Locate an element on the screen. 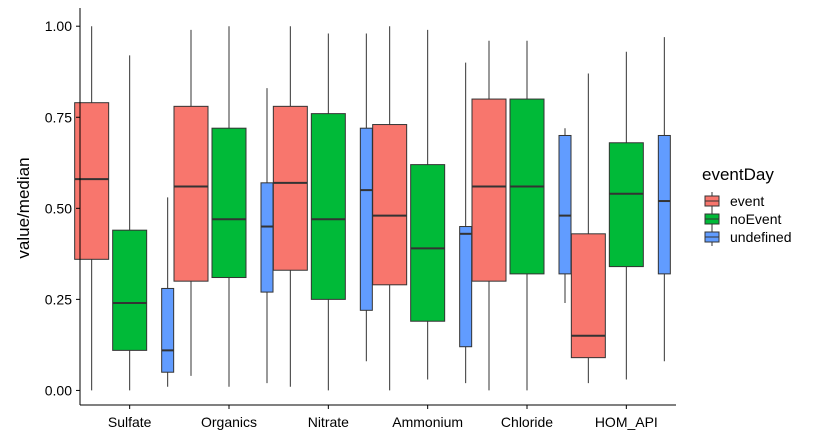  y-tick-label: 0.25 is located at coordinates (58, 299).